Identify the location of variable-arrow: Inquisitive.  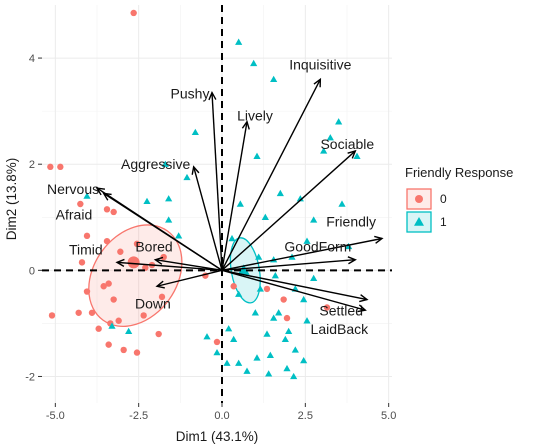
(286, 163).